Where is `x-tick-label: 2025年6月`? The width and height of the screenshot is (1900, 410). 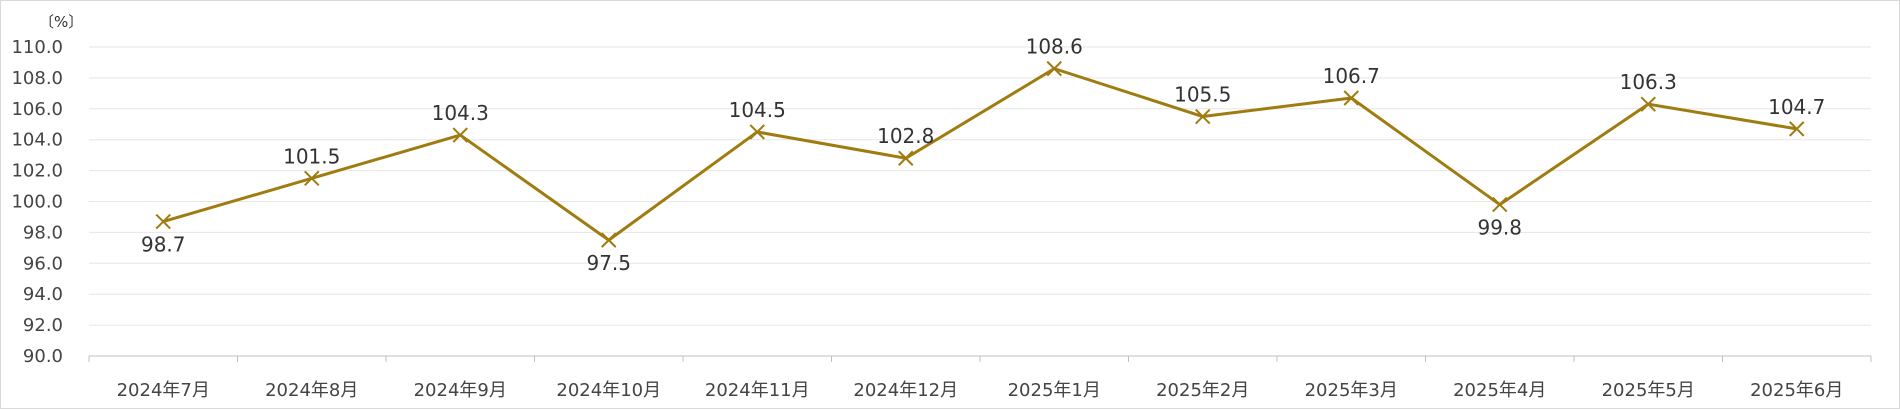
x-tick-label: 2025年6月 is located at coordinates (1796, 390).